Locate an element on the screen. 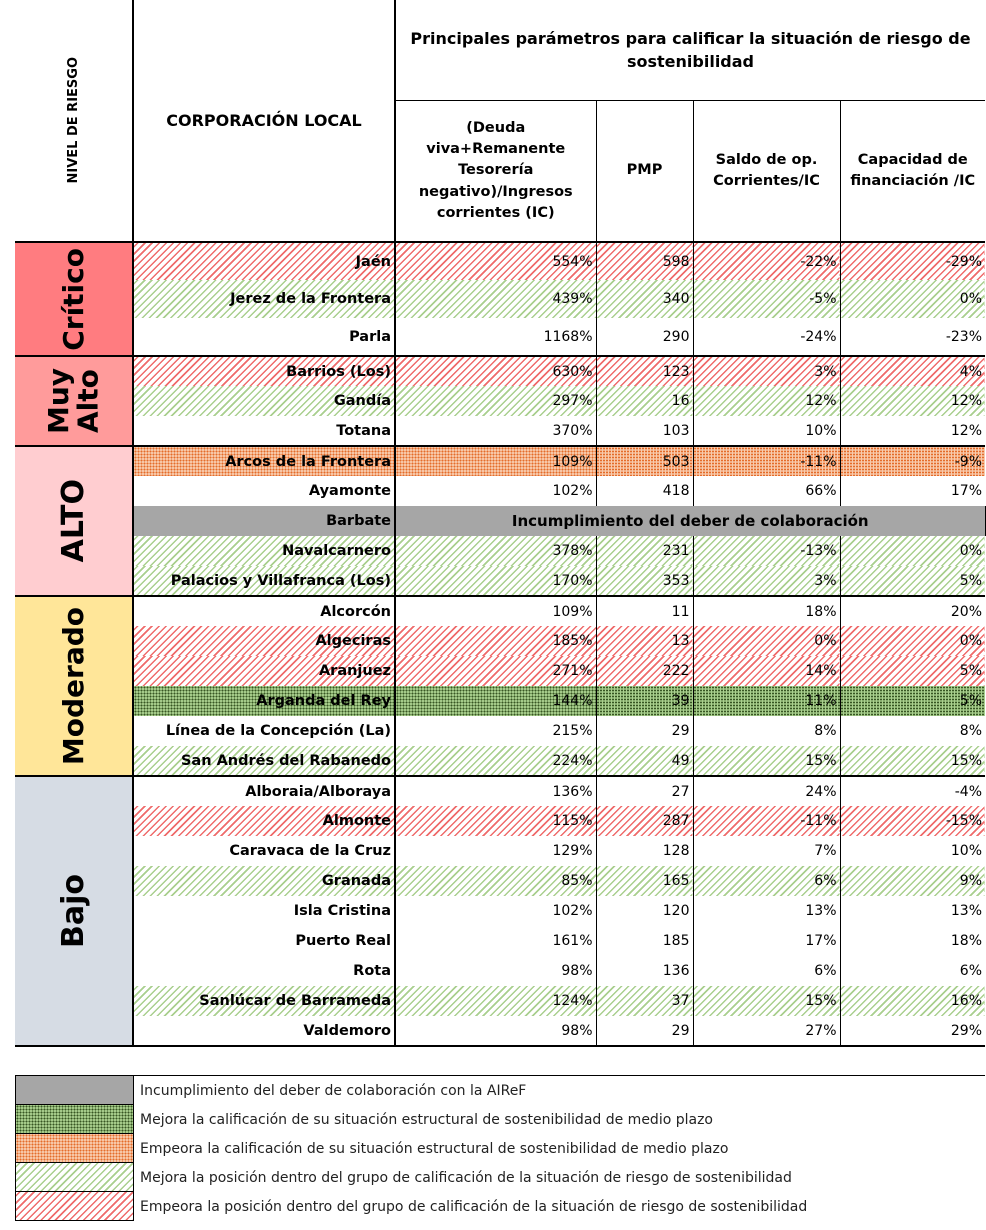 The width and height of the screenshot is (986, 1230). table-row: Totana 370% 103 10% 12% is located at coordinates (500, 431).